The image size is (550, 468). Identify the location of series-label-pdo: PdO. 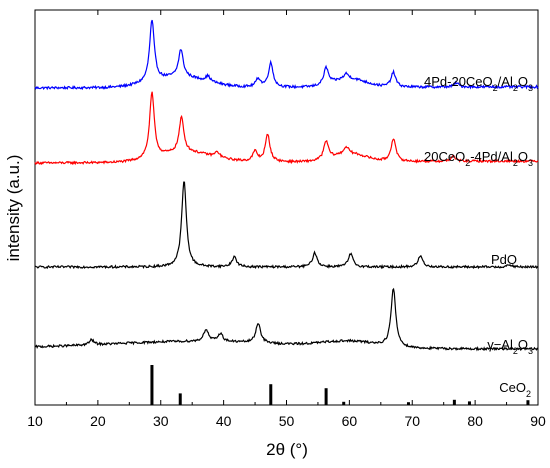
(504, 259).